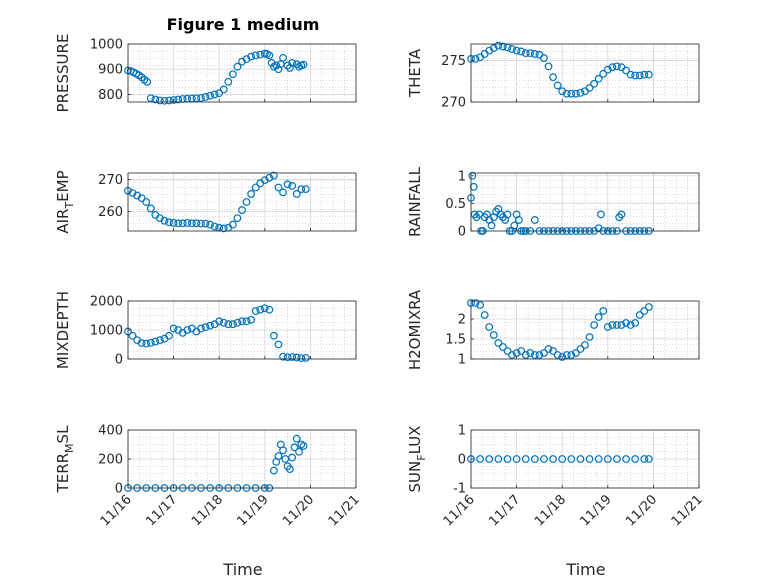 The width and height of the screenshot is (778, 583). I want to click on series-mixdepth, so click(217, 333).